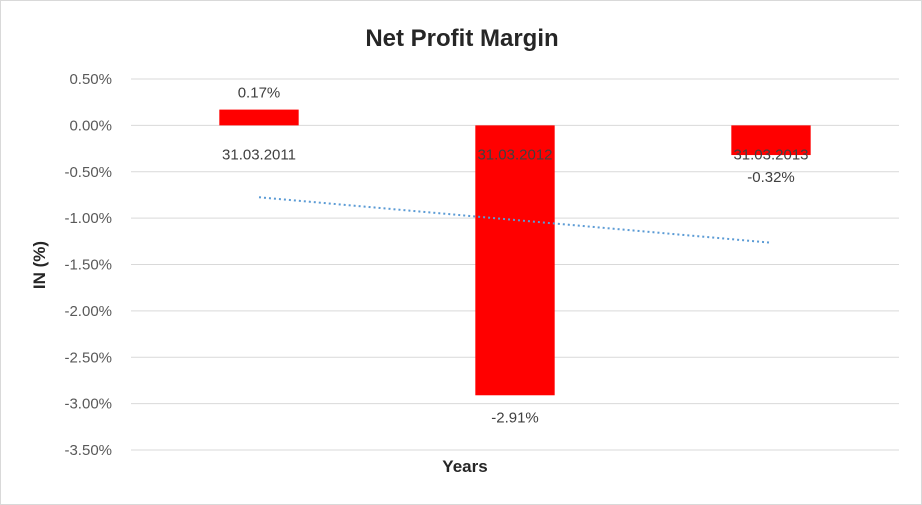 The height and width of the screenshot is (505, 922). I want to click on y-tick-label: -0.50%, so click(88, 172).